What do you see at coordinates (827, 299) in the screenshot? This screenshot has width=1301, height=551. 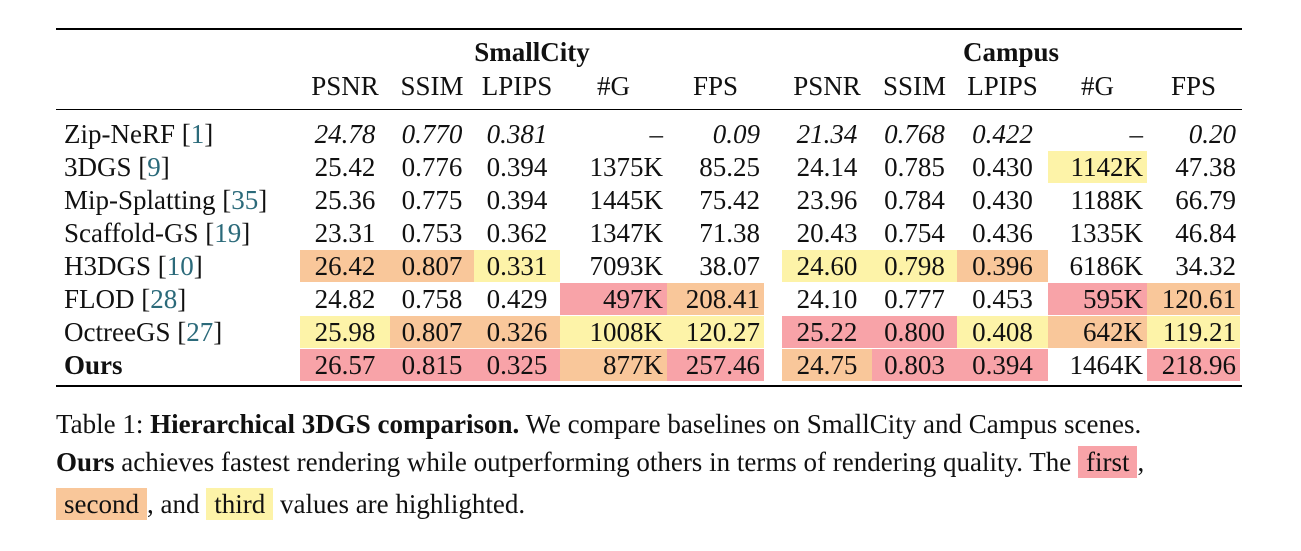 I see `table-cell: 24.10` at bounding box center [827, 299].